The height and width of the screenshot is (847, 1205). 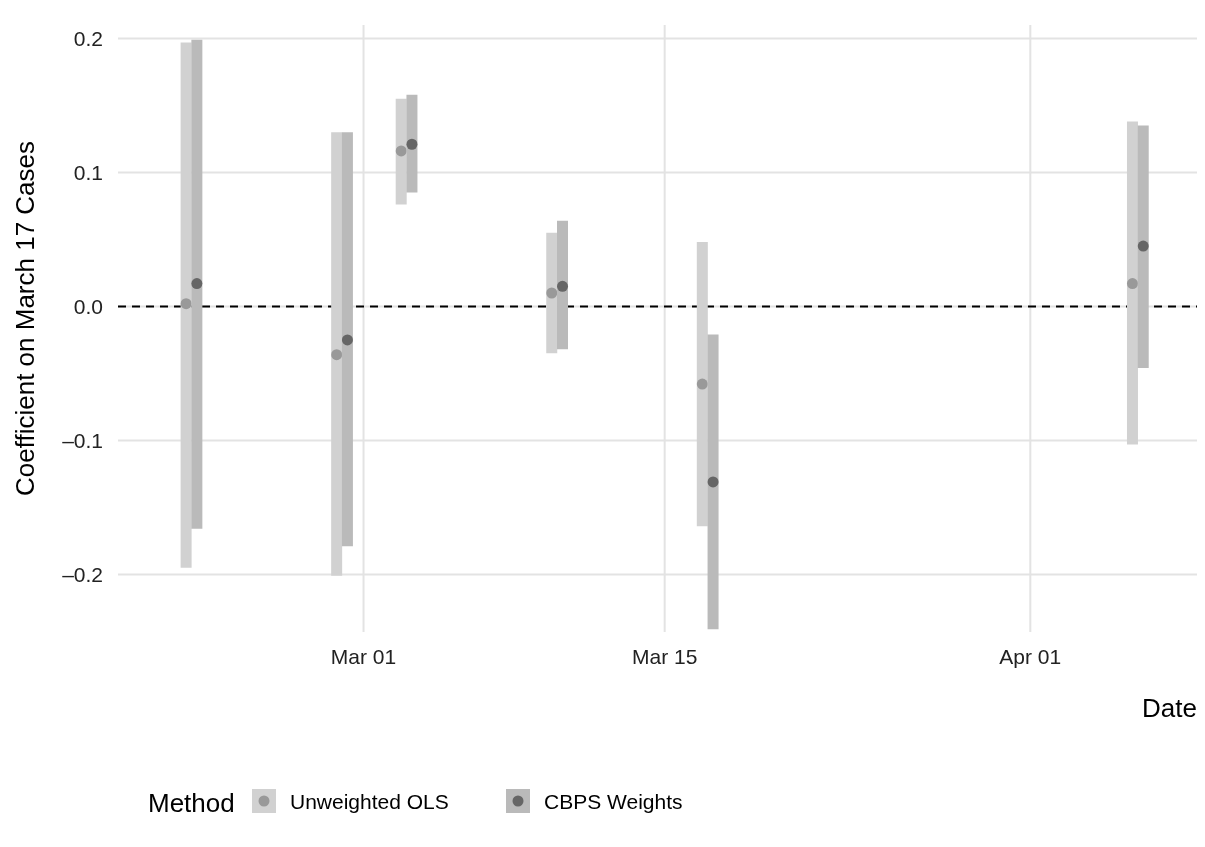 What do you see at coordinates (25, 318) in the screenshot?
I see `y-axis-title: Coefficient on March 17 Cases` at bounding box center [25, 318].